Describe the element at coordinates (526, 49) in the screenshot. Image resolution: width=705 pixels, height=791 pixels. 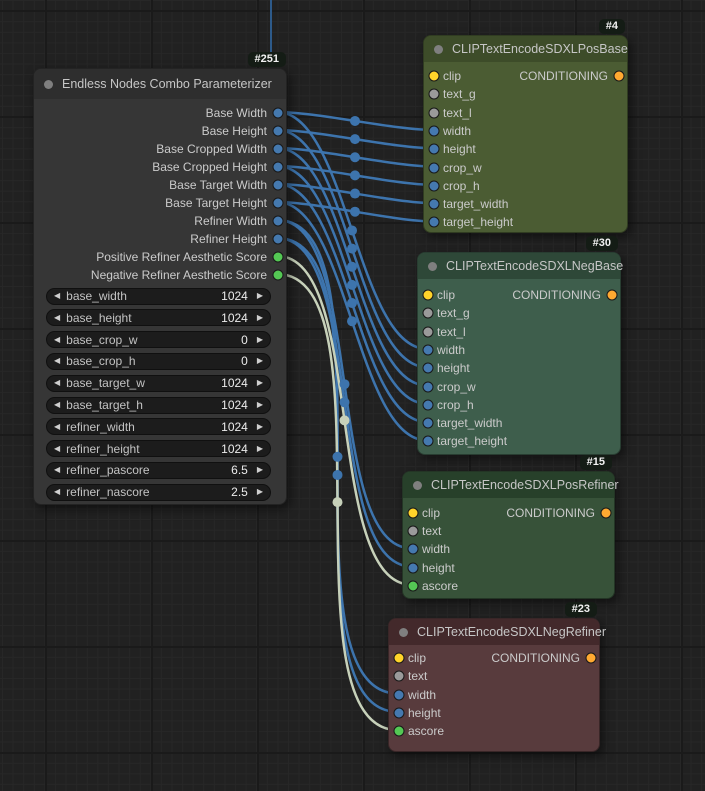
I see `node-title-bar: CLIPTextEncodeSDXLPosBase` at that location.